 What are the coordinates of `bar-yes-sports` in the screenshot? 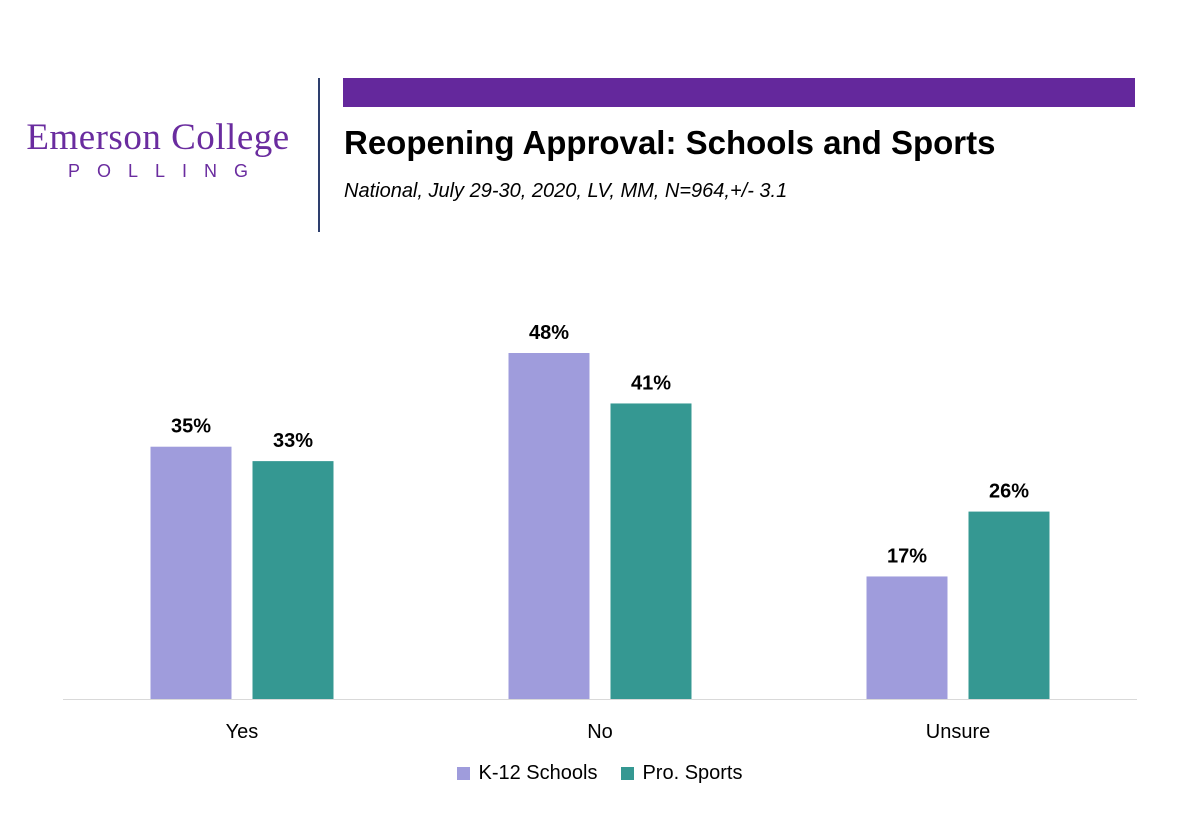 It's located at (293, 580).